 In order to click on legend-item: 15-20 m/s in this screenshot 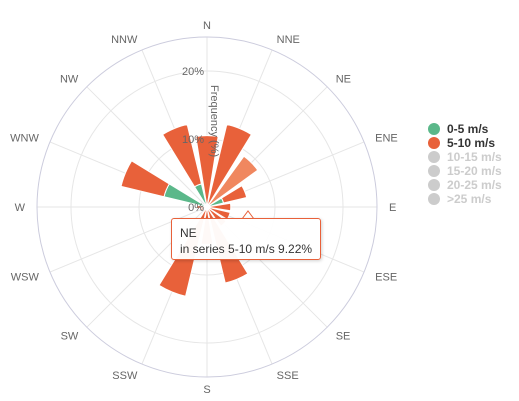, I will do `click(465, 171)`.